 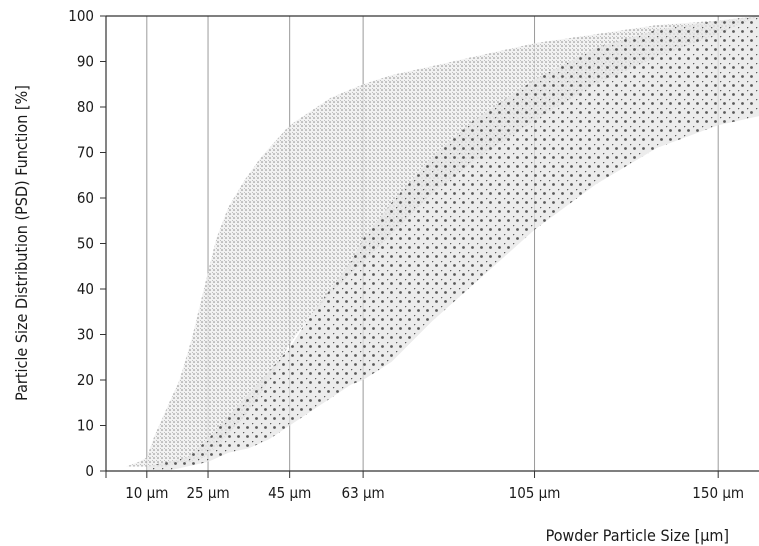 What do you see at coordinates (424, 486) in the screenshot?
I see `x-axis-ticks: 10 µm 25 µm 45 µm 63 µm 105 µm 150 µm` at bounding box center [424, 486].